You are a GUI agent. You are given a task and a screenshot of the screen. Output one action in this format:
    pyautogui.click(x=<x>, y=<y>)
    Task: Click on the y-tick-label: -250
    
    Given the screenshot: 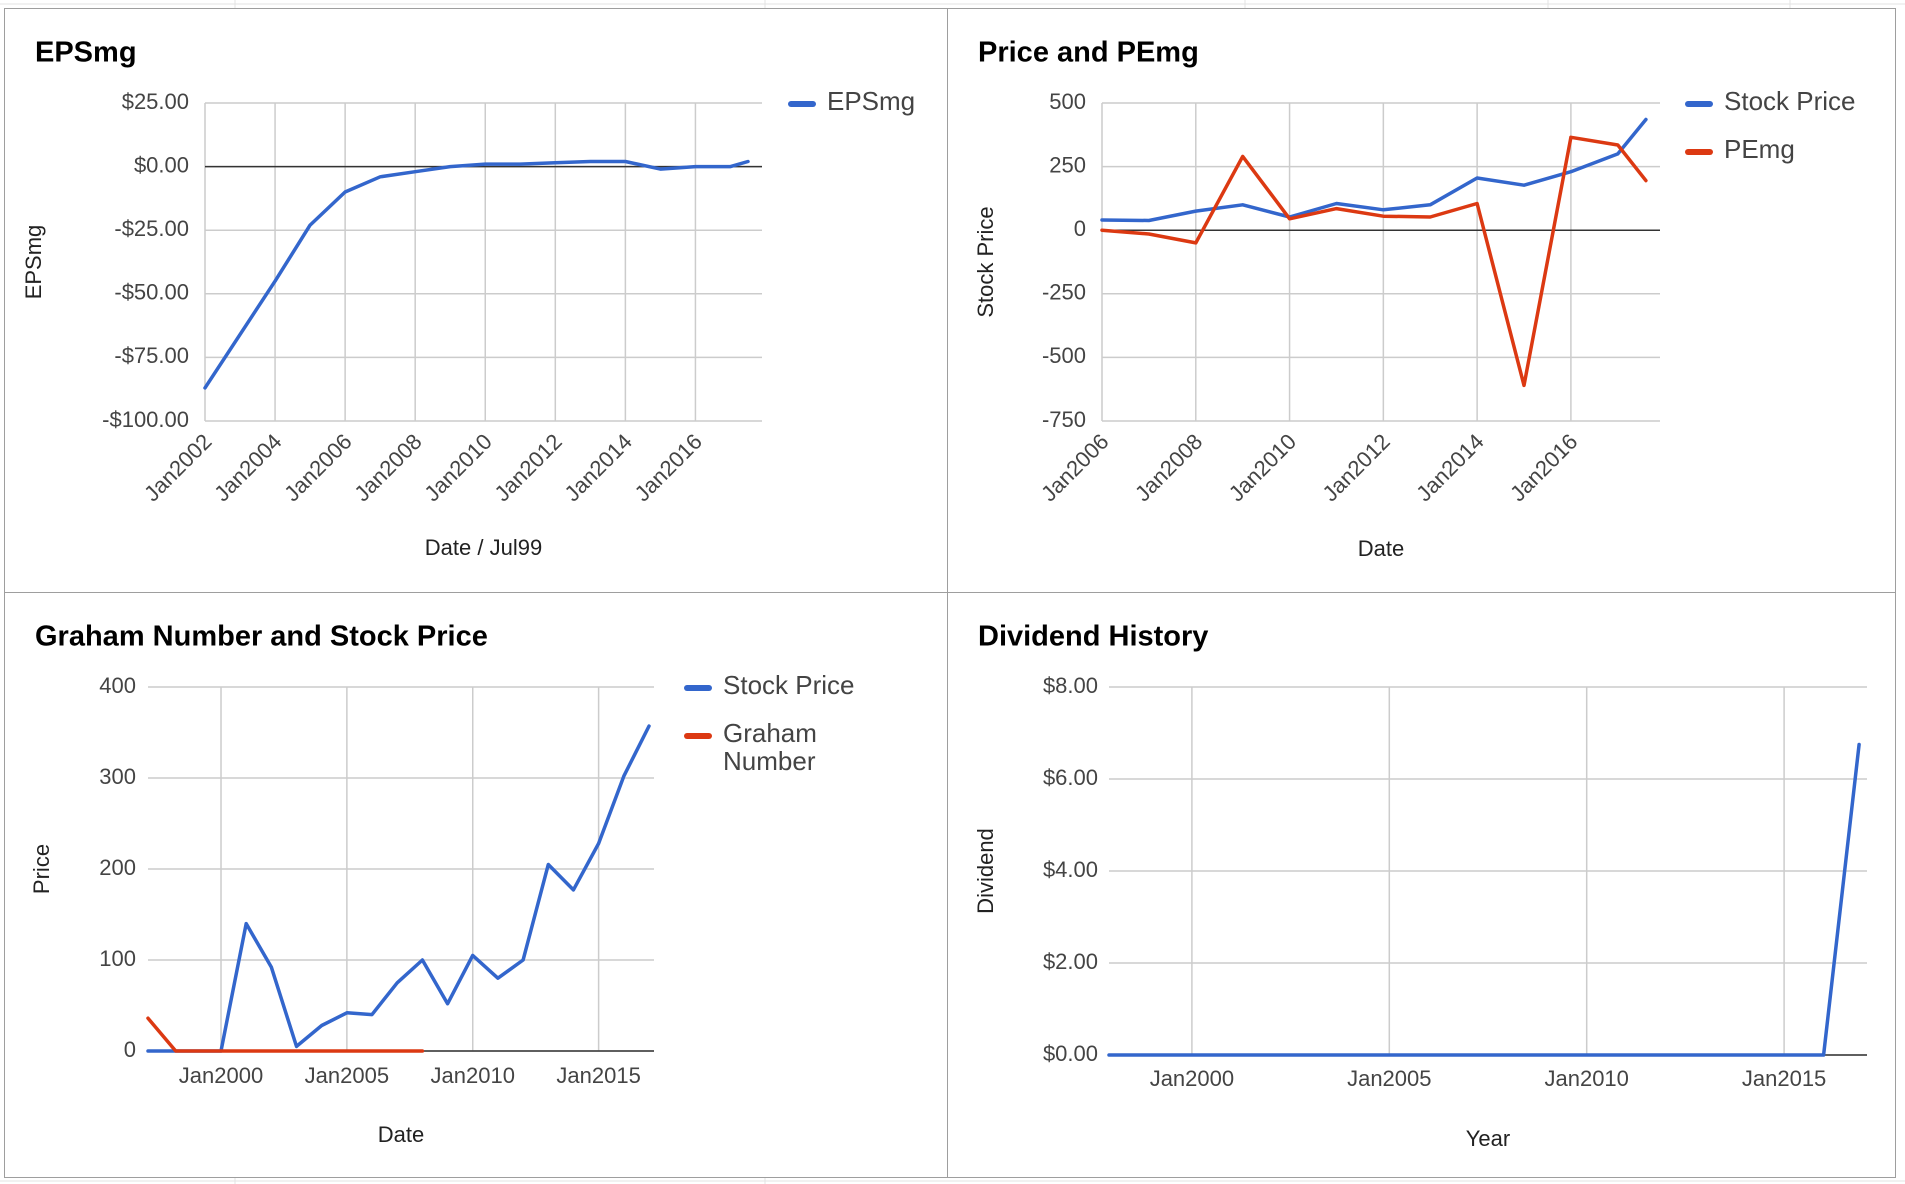 What is the action you would take?
    pyautogui.click(x=1064, y=292)
    